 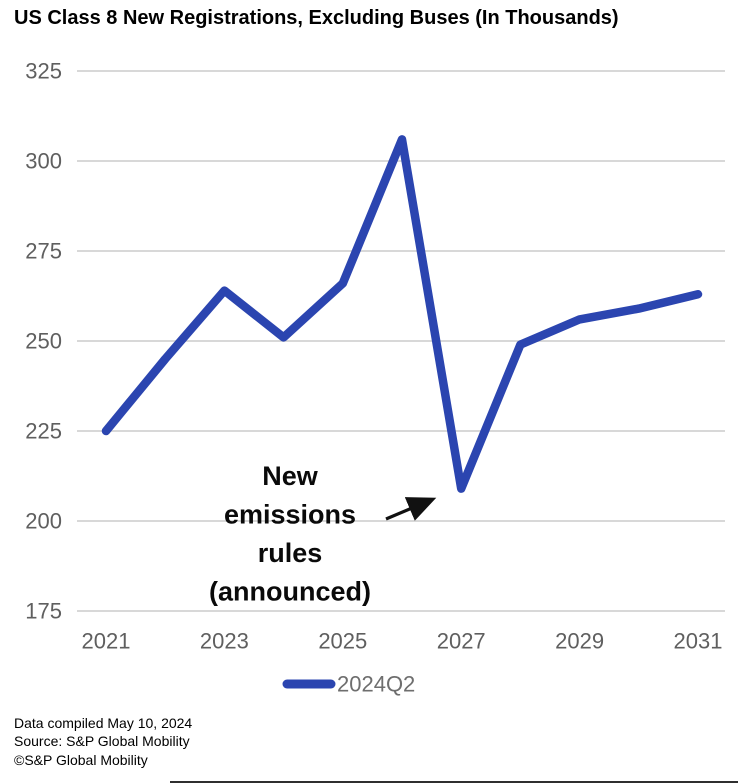 I want to click on y-tick-label: 175, so click(x=43, y=611).